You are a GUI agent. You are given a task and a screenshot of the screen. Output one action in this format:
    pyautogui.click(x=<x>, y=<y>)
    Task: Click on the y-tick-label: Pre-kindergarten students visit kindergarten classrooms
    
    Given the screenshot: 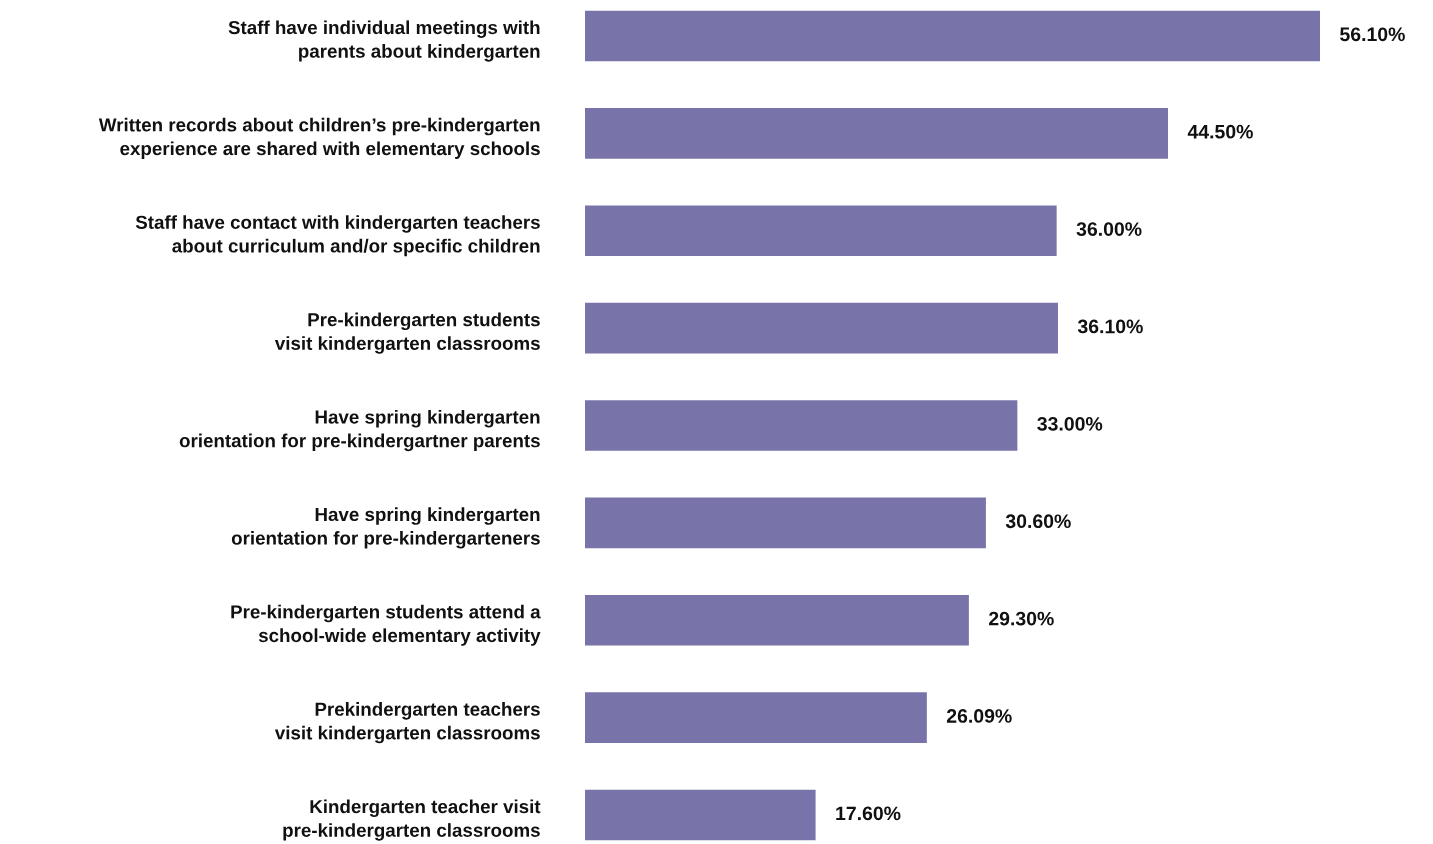 What is the action you would take?
    pyautogui.click(x=407, y=333)
    